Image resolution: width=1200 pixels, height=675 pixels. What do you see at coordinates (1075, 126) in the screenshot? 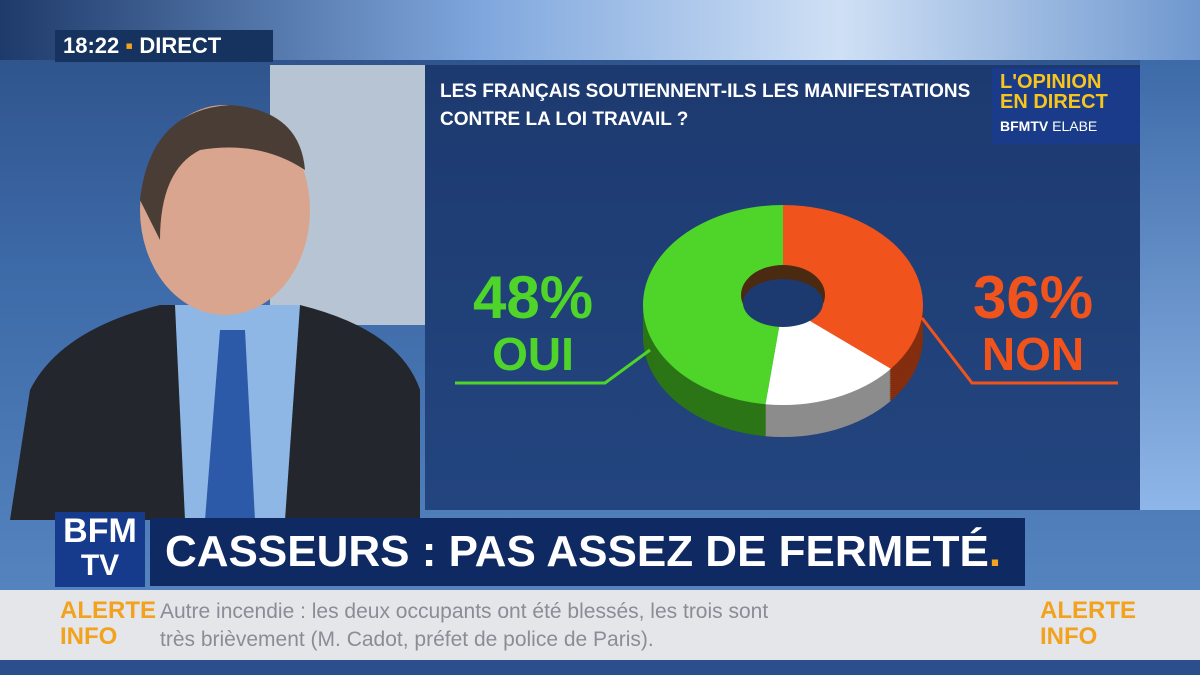
I see `badge-line: ELABE` at bounding box center [1075, 126].